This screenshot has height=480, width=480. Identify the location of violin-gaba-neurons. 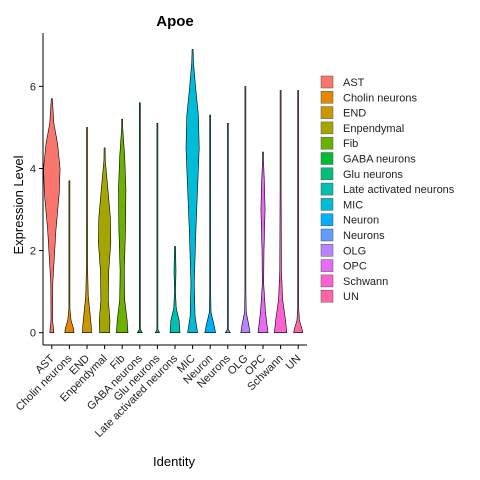
(139, 217).